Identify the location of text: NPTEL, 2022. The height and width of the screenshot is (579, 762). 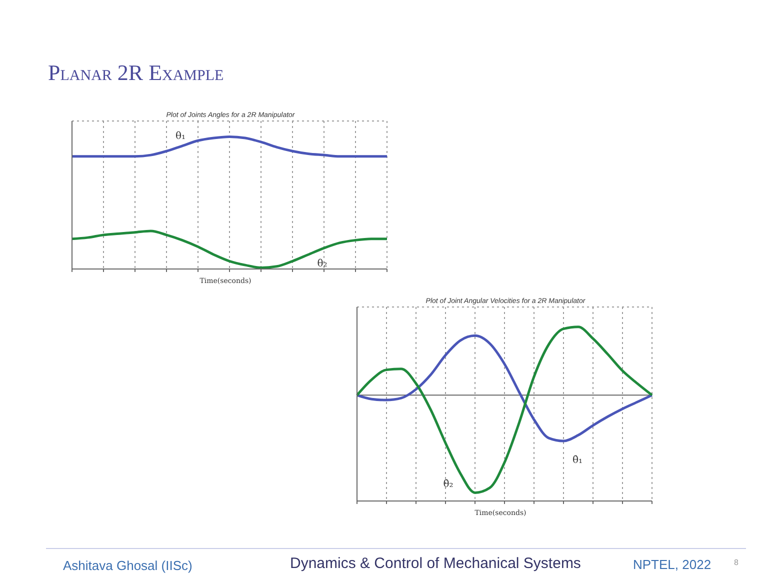
(672, 564).